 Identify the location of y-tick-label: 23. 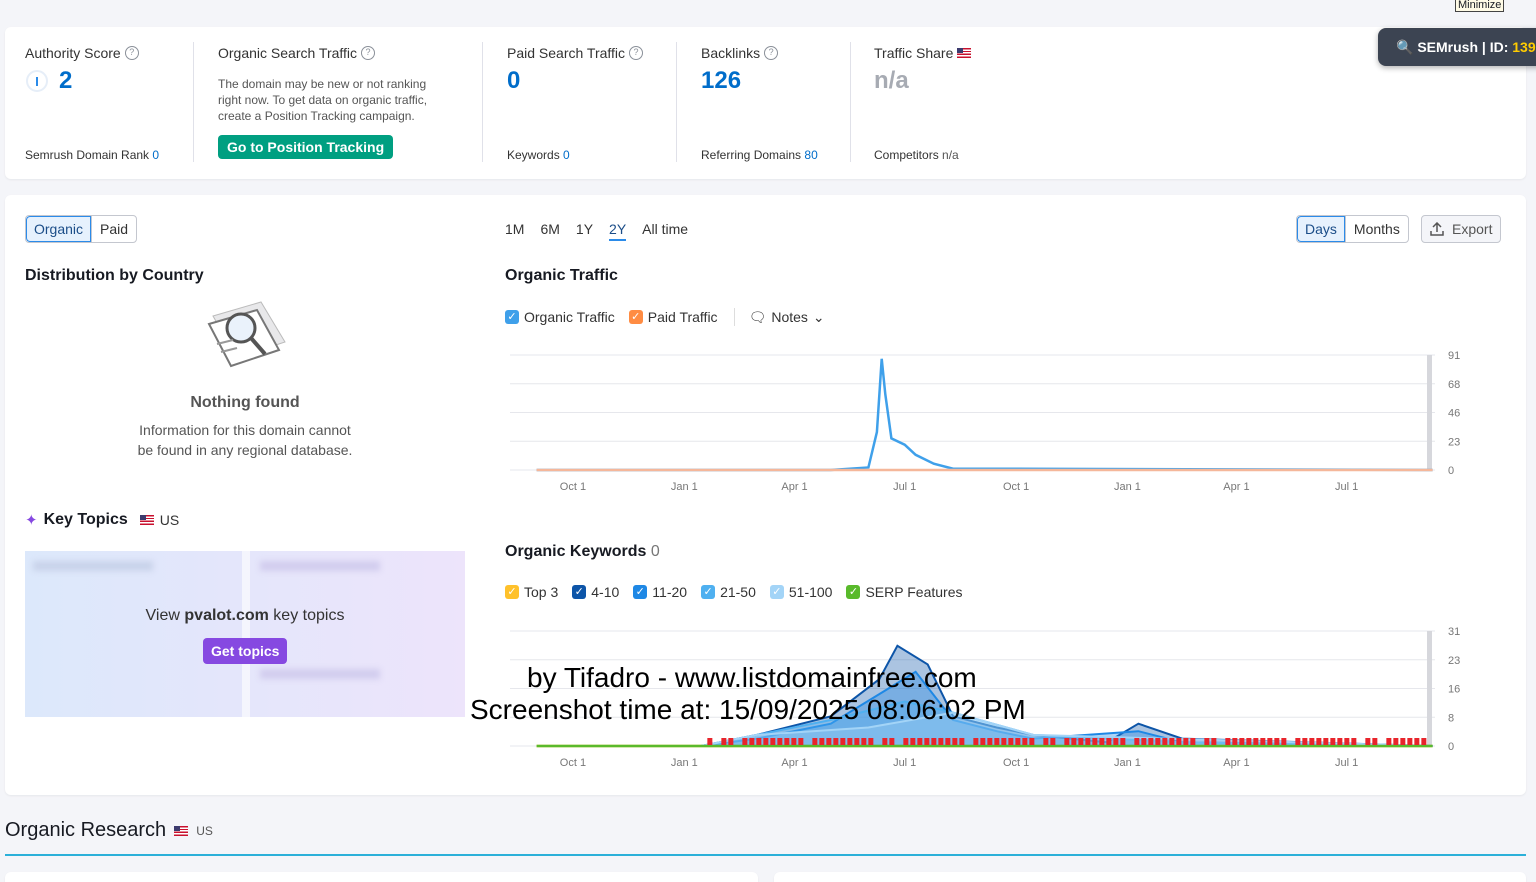
(1454, 442).